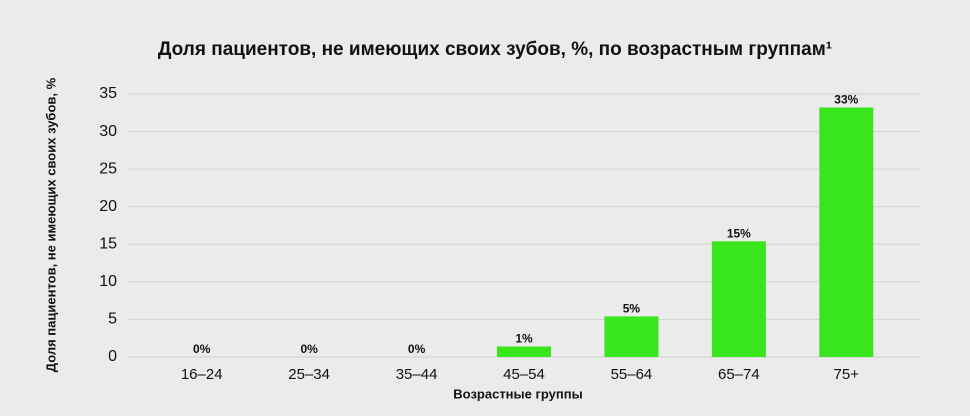 Image resolution: width=970 pixels, height=416 pixels. What do you see at coordinates (524, 374) in the screenshot?
I see `x-tick-label: 45–54` at bounding box center [524, 374].